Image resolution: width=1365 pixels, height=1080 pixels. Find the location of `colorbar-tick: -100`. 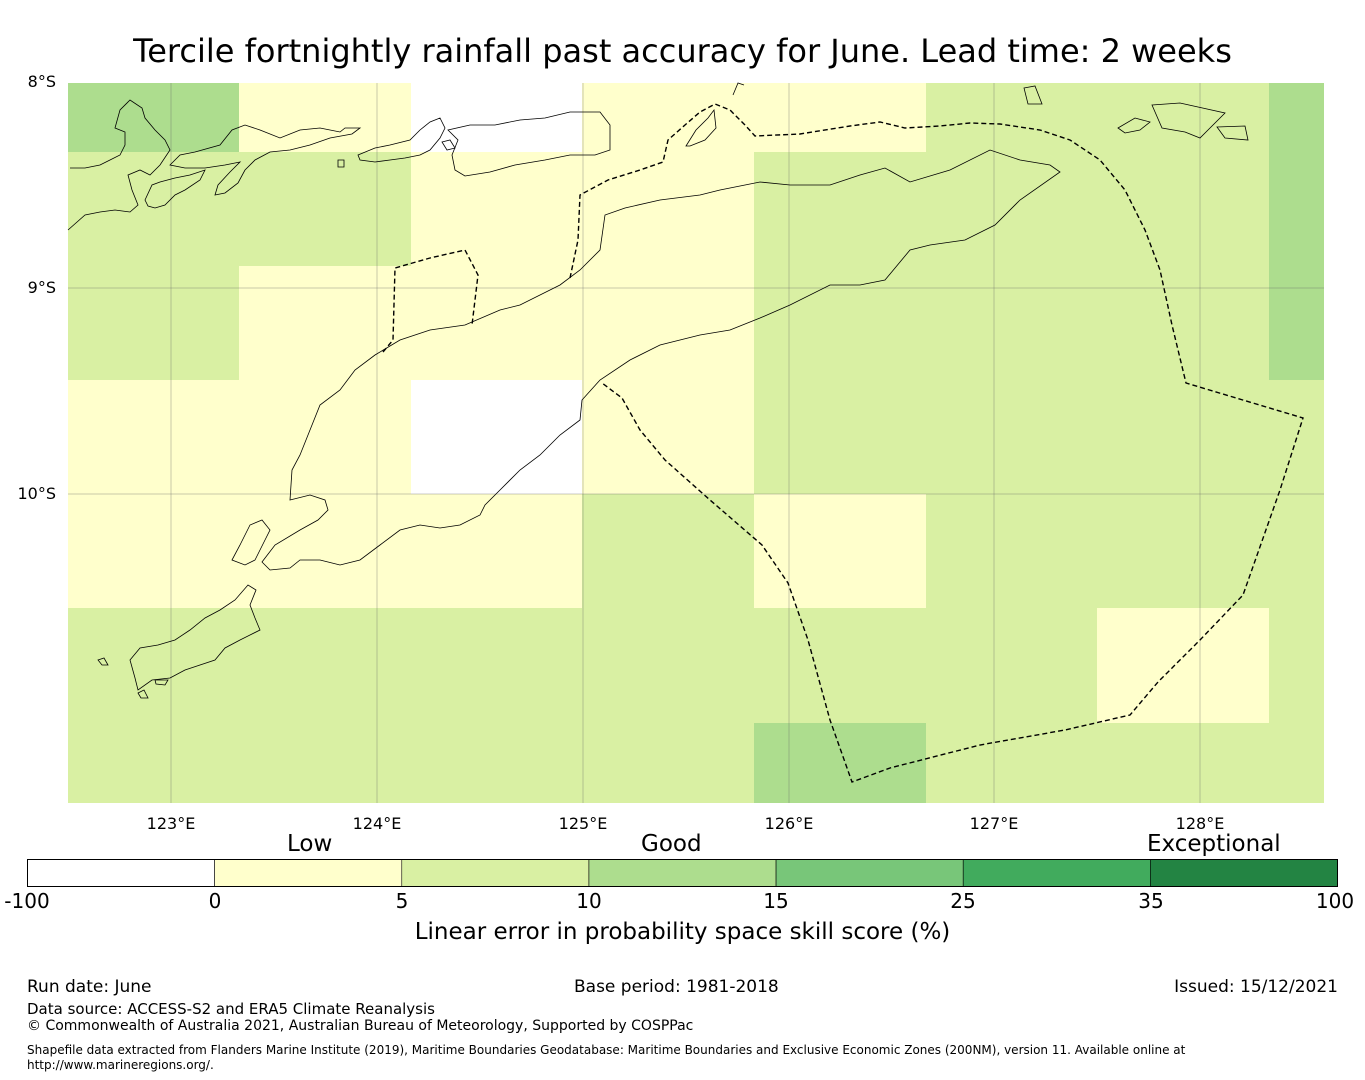

colorbar-tick: -100 is located at coordinates (27, 901).